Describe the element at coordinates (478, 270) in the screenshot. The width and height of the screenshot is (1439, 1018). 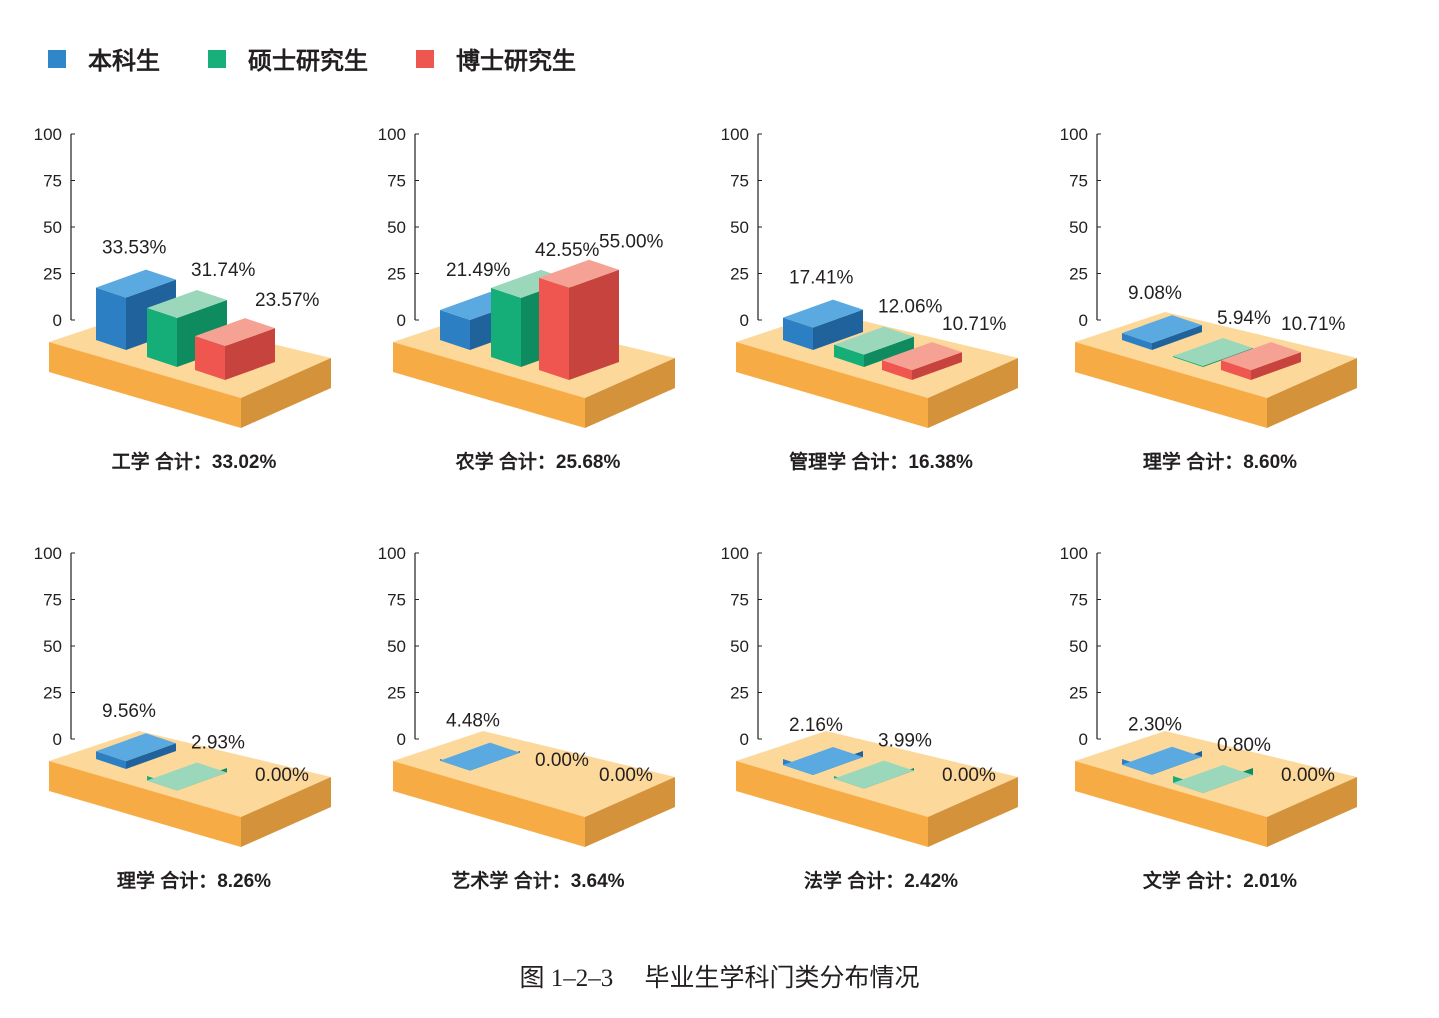
I see `data-label: 21.49%` at that location.